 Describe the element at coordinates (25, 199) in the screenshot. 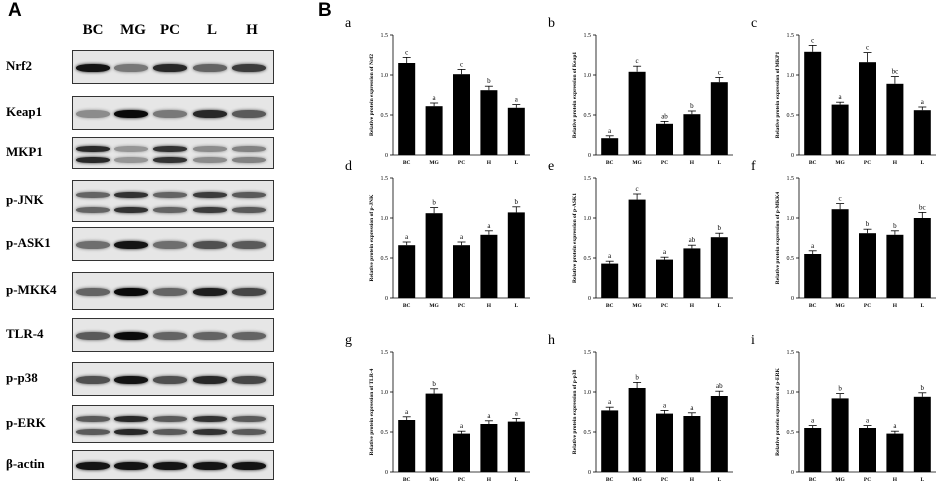

I see `blot-row-label: p-JNK` at that location.